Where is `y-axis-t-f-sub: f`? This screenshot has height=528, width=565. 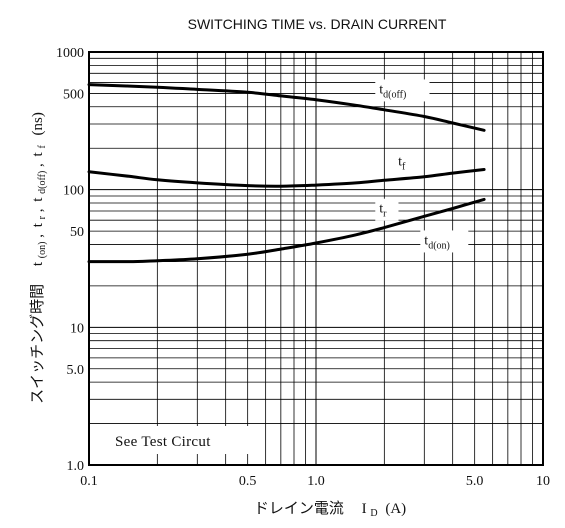
y-axis-t-f-sub: f is located at coordinates (42, 147).